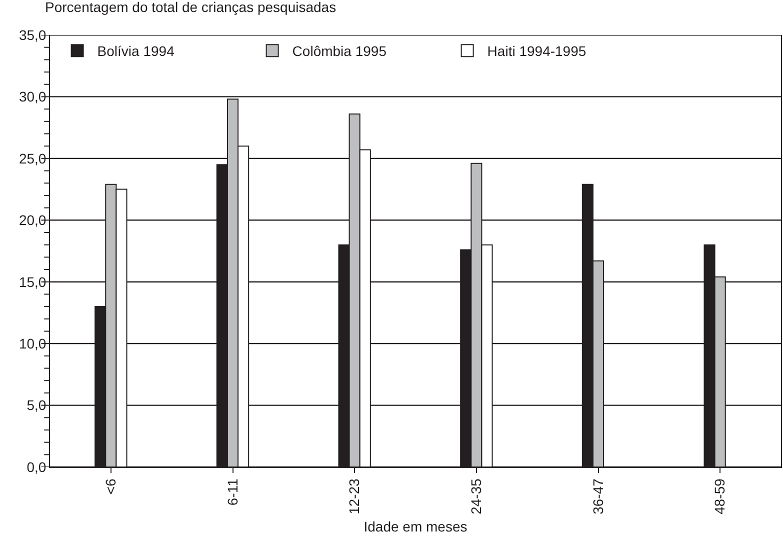  I want to click on y-tick-label: 5,0, so click(36, 405).